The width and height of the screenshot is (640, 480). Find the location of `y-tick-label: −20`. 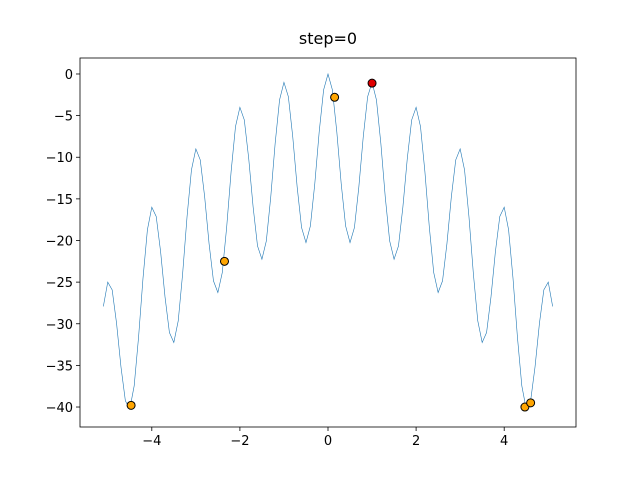

y-tick-label: −20 is located at coordinates (59, 242).